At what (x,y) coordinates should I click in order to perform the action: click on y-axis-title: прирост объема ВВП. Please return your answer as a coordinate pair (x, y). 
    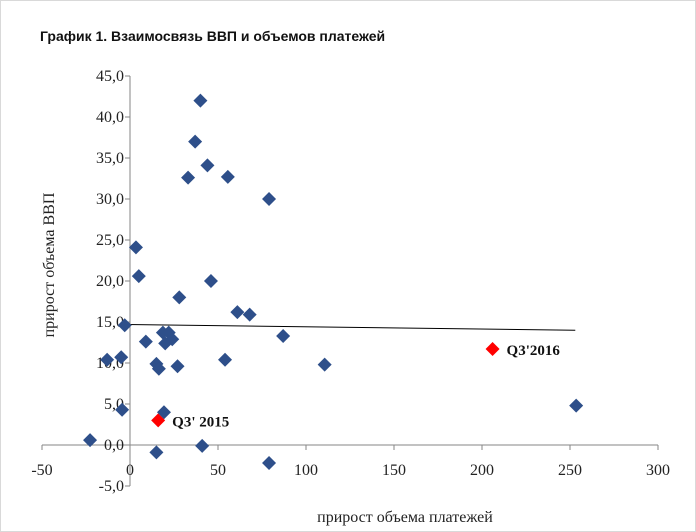
    Looking at the image, I should click on (49, 264).